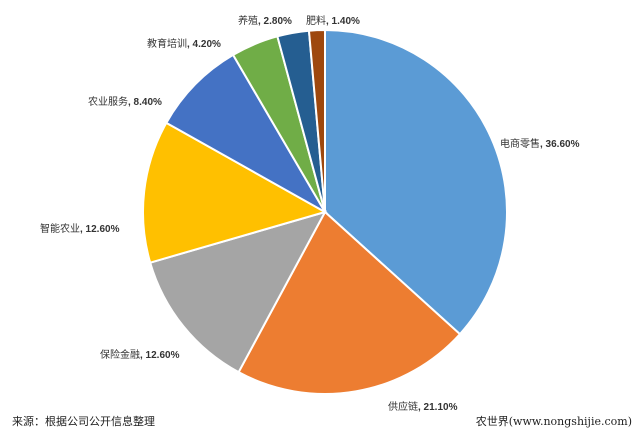 The height and width of the screenshot is (434, 640). What do you see at coordinates (248, 20) in the screenshot?
I see `slice-label-name: 养殖` at bounding box center [248, 20].